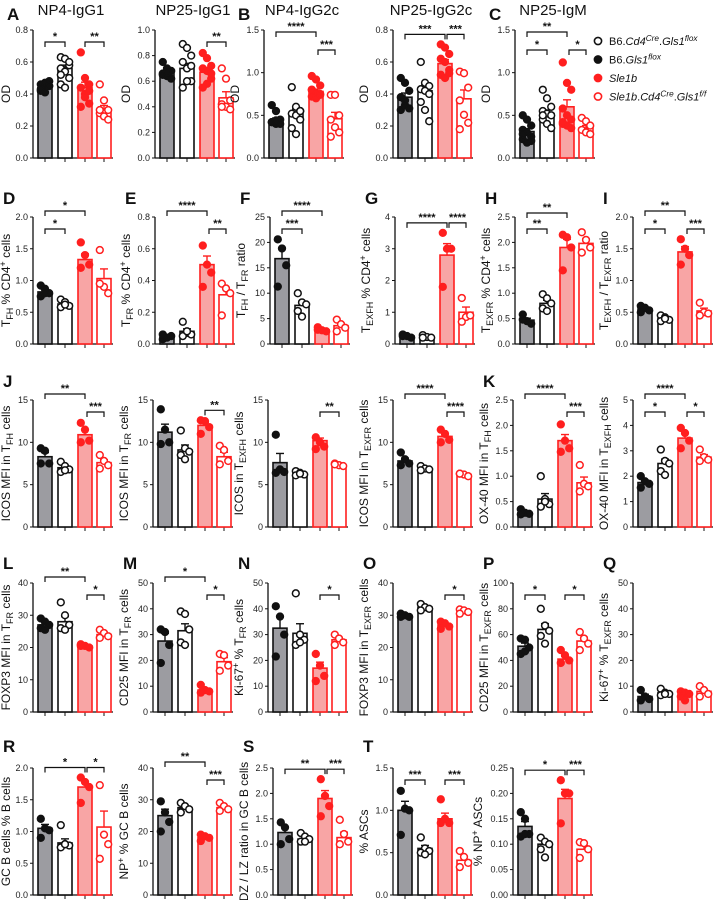 The width and height of the screenshot is (718, 900). I want to click on panel-O-20: O 0 10 20 30 40 FOXP3 MFI in TEXFR cells *, so click(415, 635).